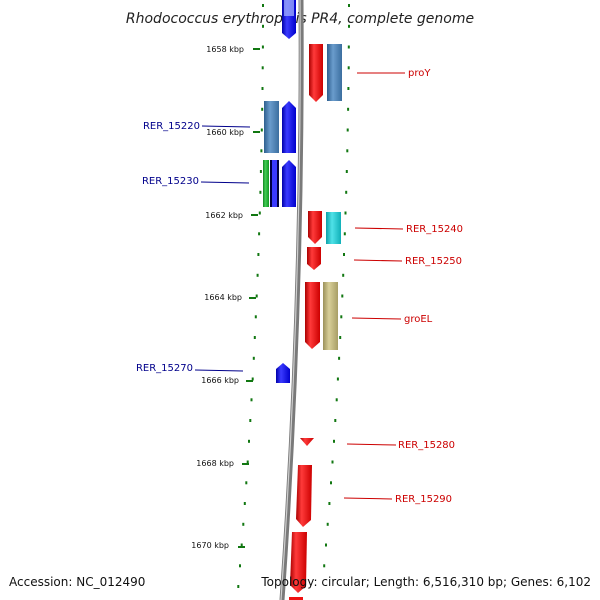  Describe the element at coordinates (215, 463) in the screenshot. I see `kbp-label: 1668 kbp` at that location.